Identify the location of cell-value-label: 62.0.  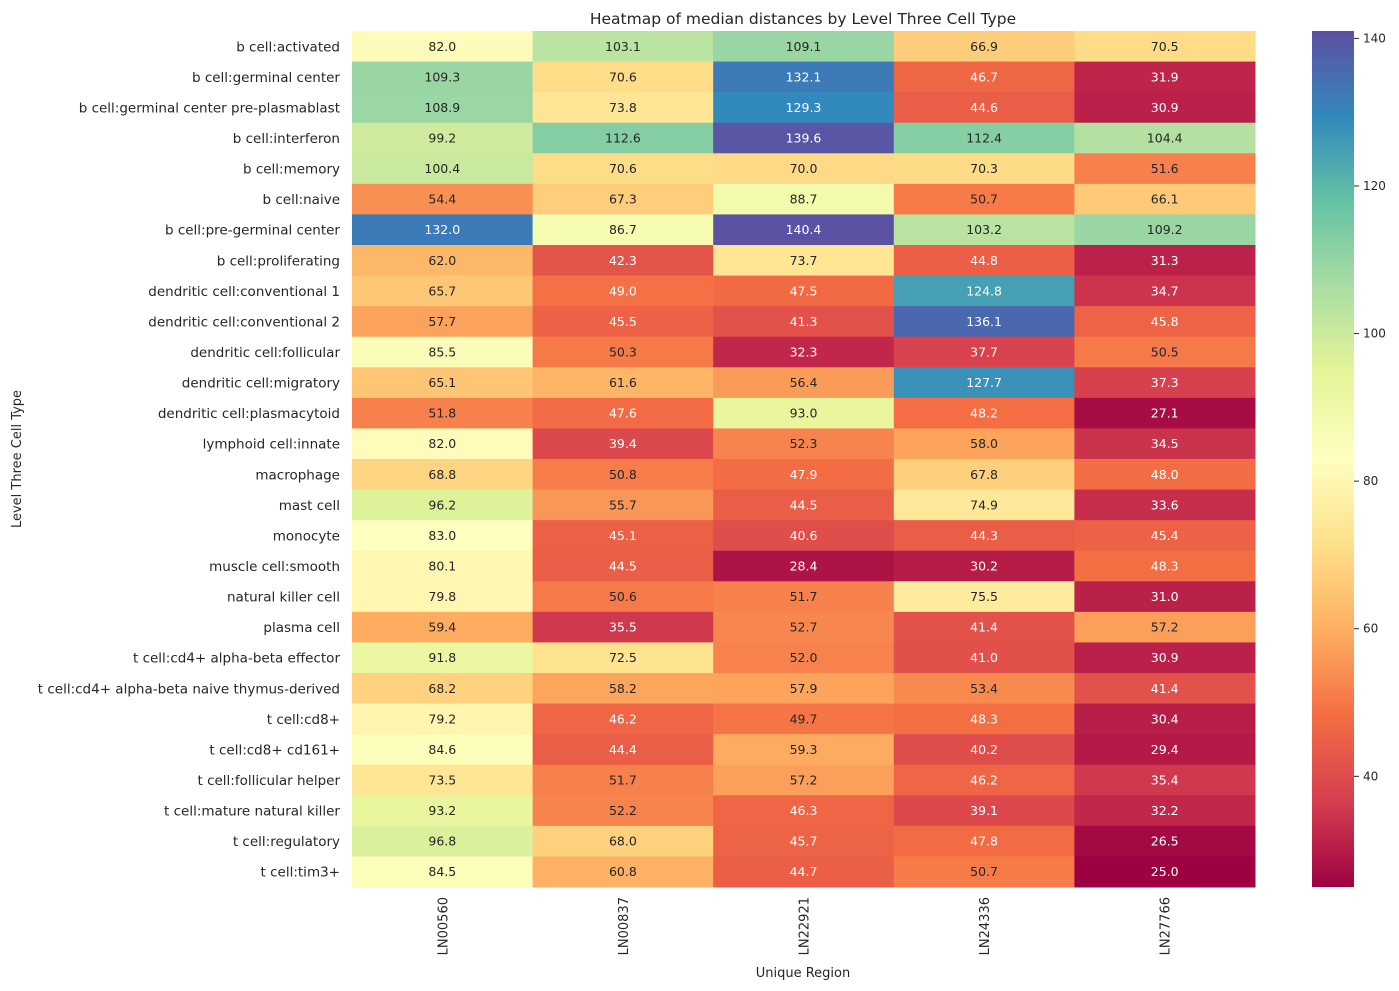
(442, 260).